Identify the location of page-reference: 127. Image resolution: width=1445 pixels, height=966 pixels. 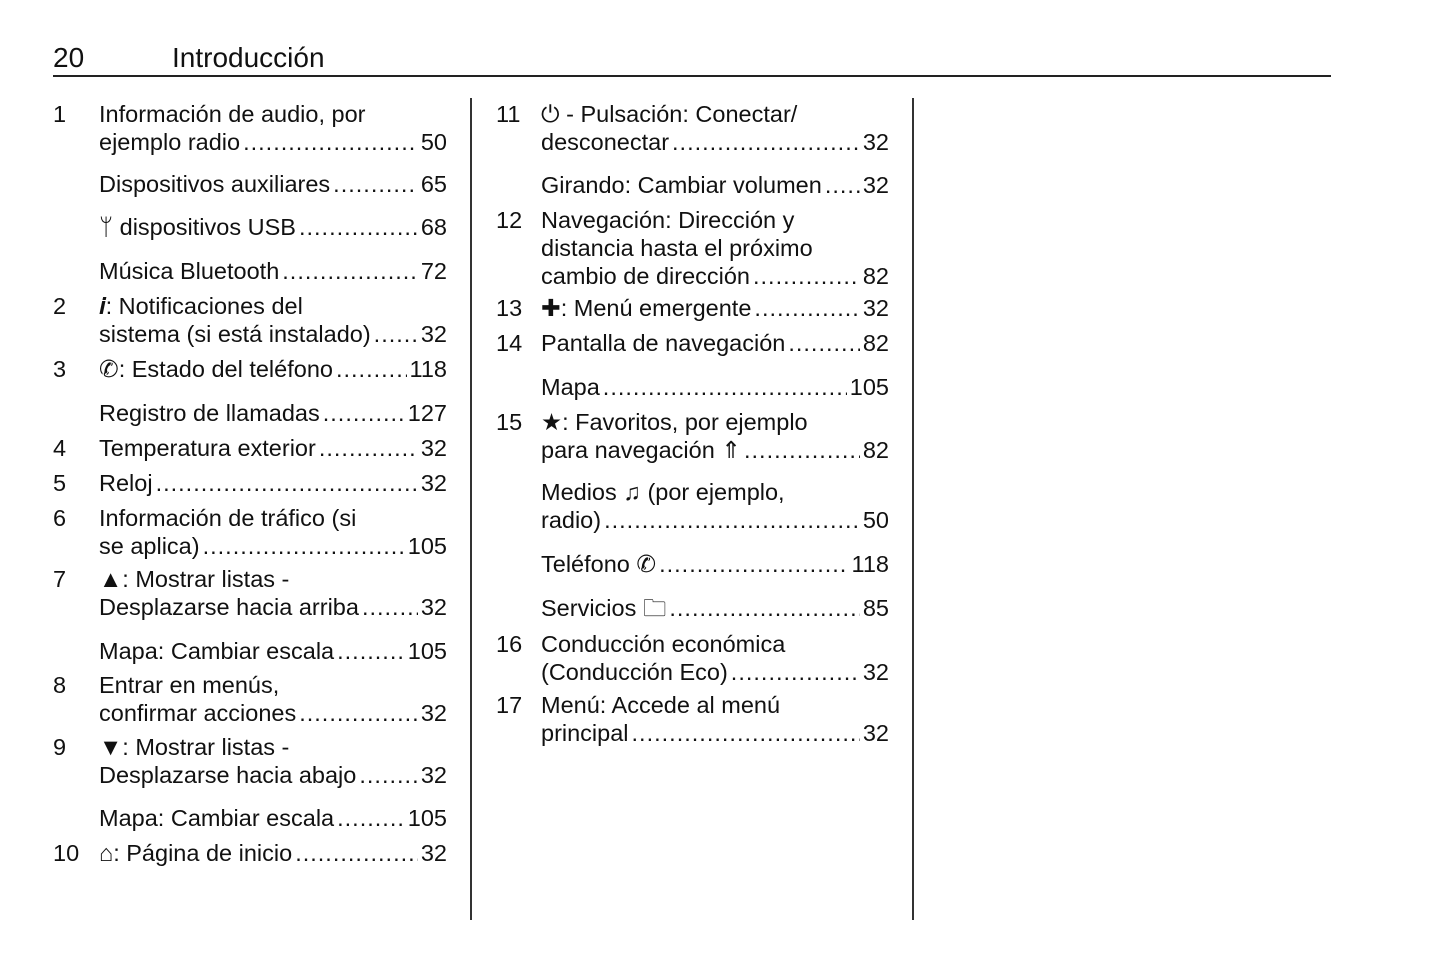
(427, 413).